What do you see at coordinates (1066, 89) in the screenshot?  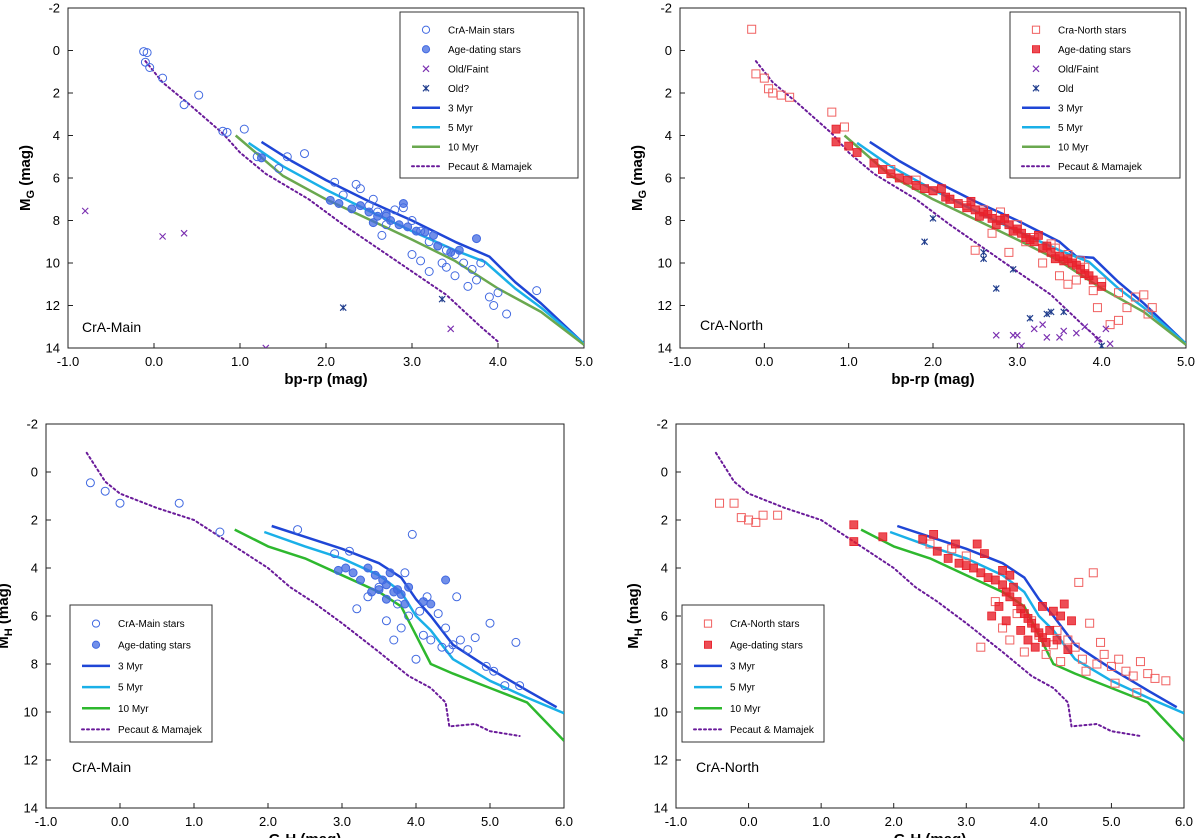 I see `legend-label-old: Old` at bounding box center [1066, 89].